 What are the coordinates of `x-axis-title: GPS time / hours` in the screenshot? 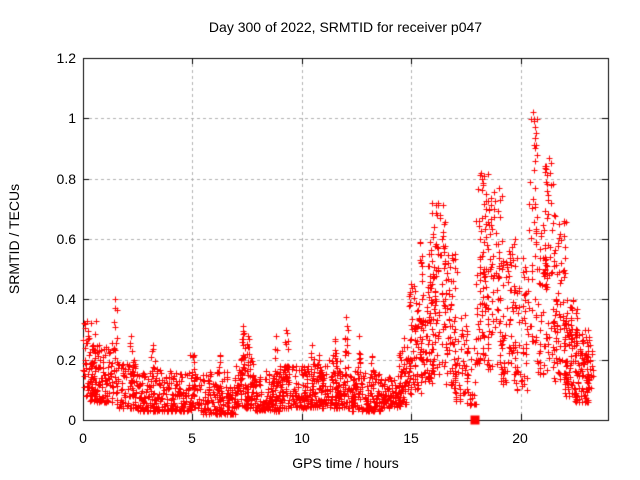 It's located at (345, 463).